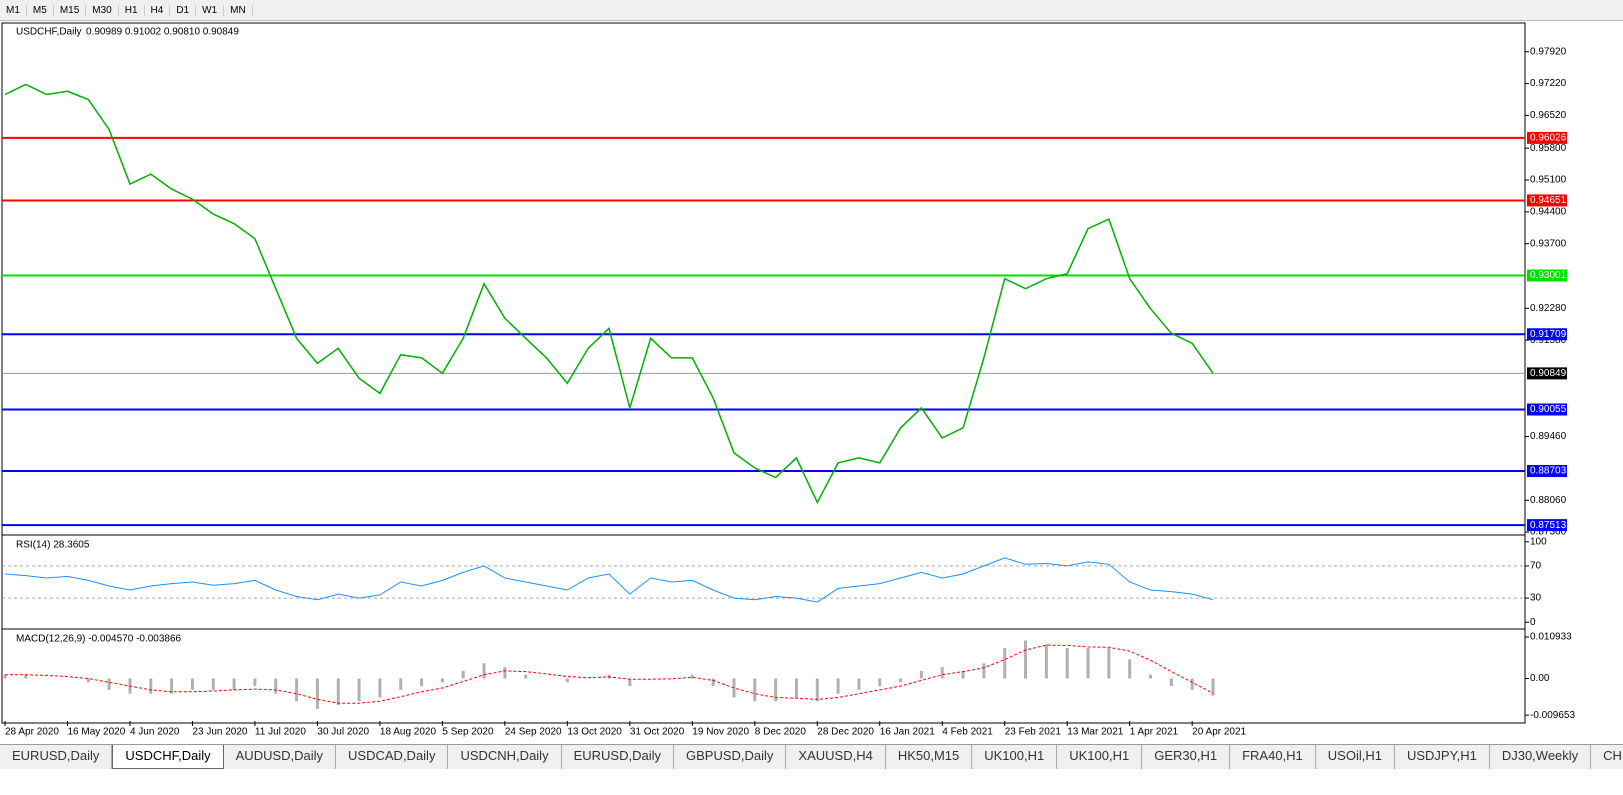 Image resolution: width=1623 pixels, height=795 pixels. I want to click on chart-tab: AUDUSD,Daily, so click(280, 757).